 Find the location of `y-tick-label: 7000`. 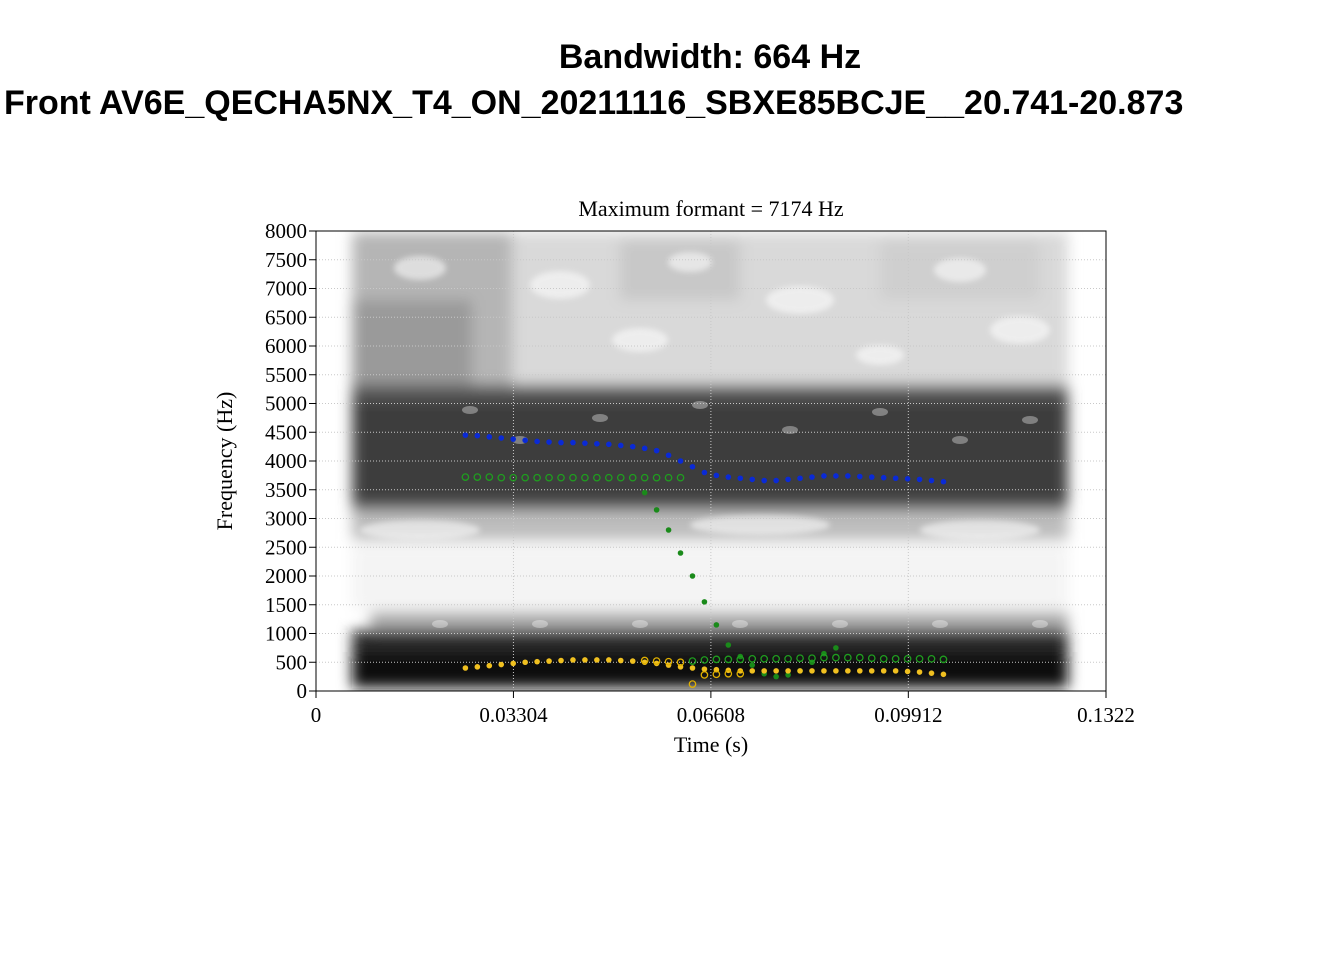

y-tick-label: 7000 is located at coordinates (286, 289).